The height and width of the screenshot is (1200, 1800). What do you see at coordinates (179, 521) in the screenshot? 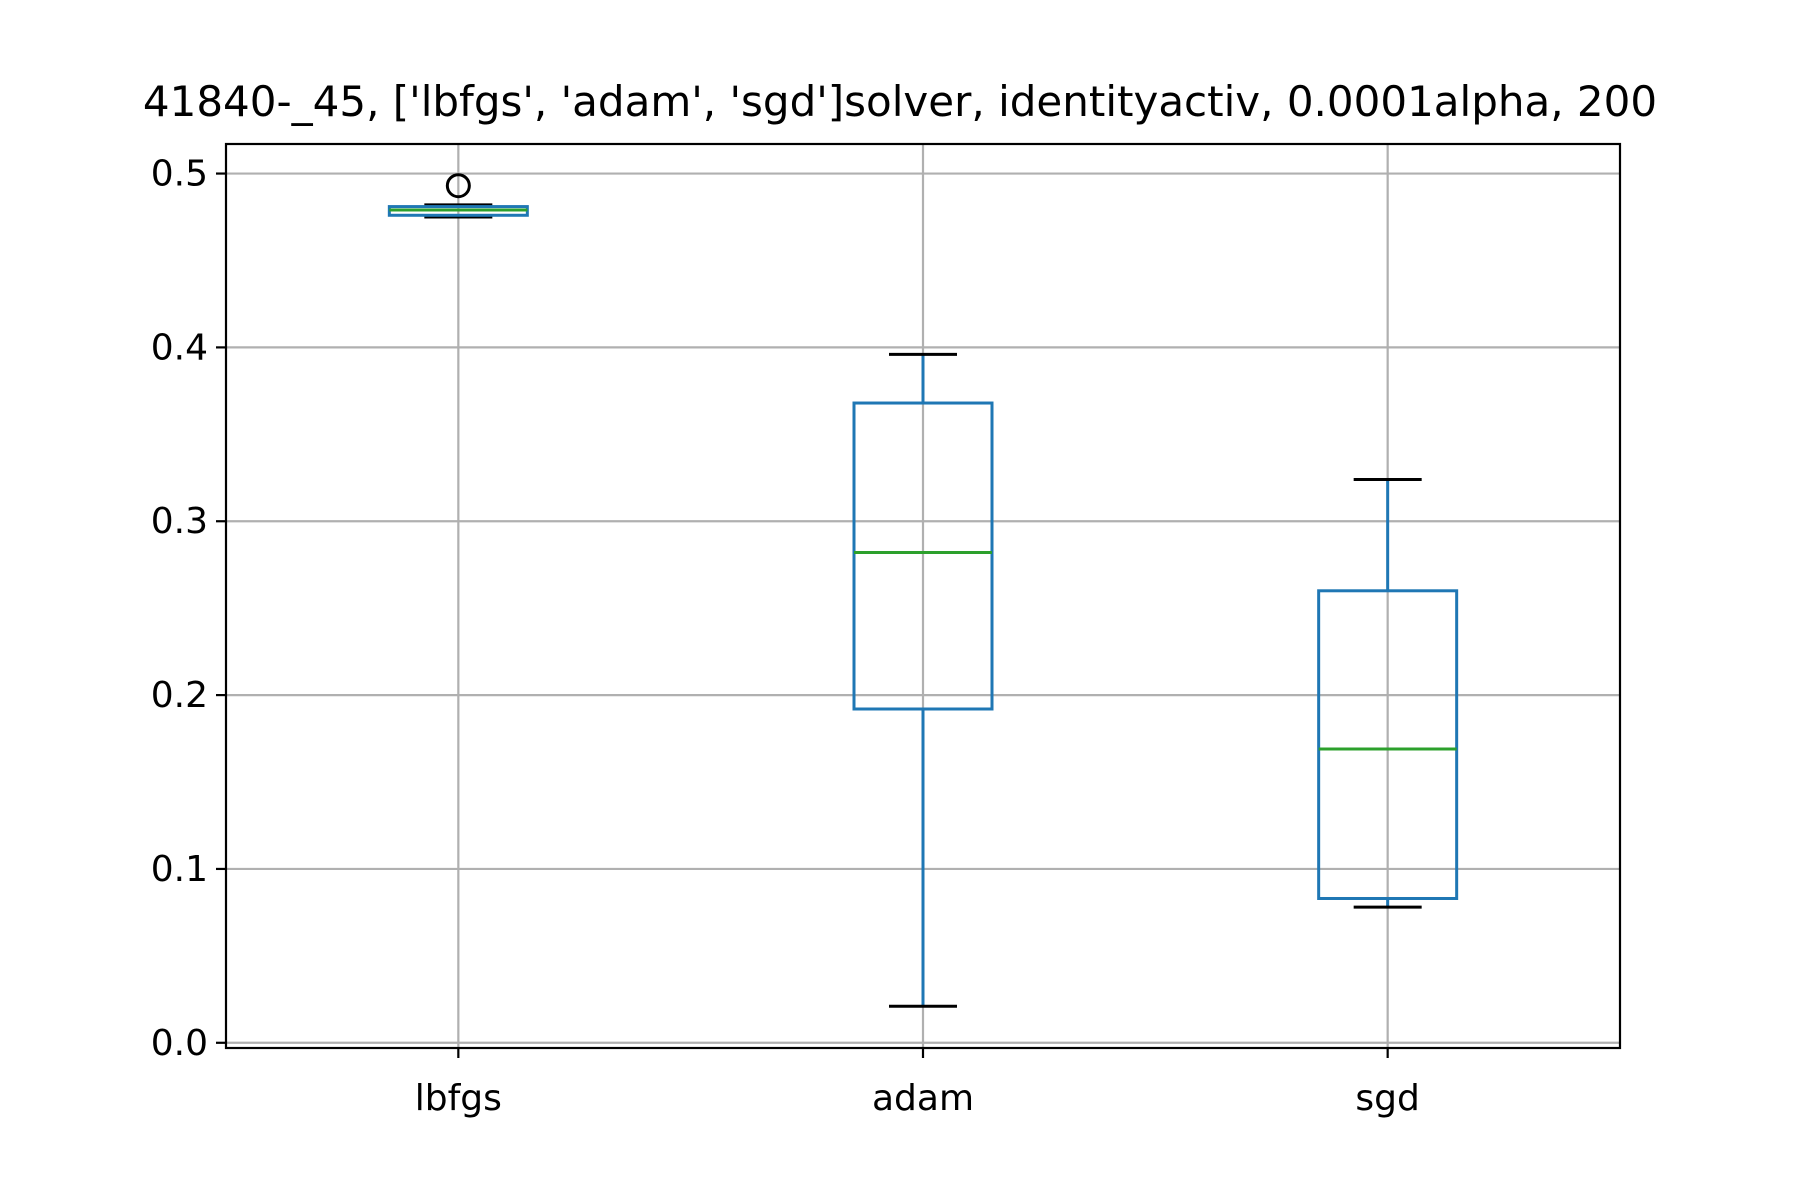
I see `y-tick-label: 0.3` at bounding box center [179, 521].